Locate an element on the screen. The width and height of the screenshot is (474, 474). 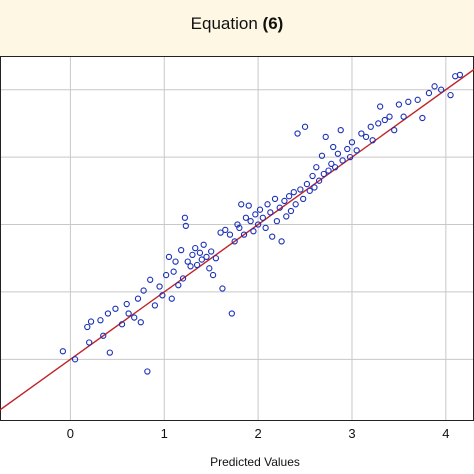
chart-title-bold: (6) is located at coordinates (273, 23).